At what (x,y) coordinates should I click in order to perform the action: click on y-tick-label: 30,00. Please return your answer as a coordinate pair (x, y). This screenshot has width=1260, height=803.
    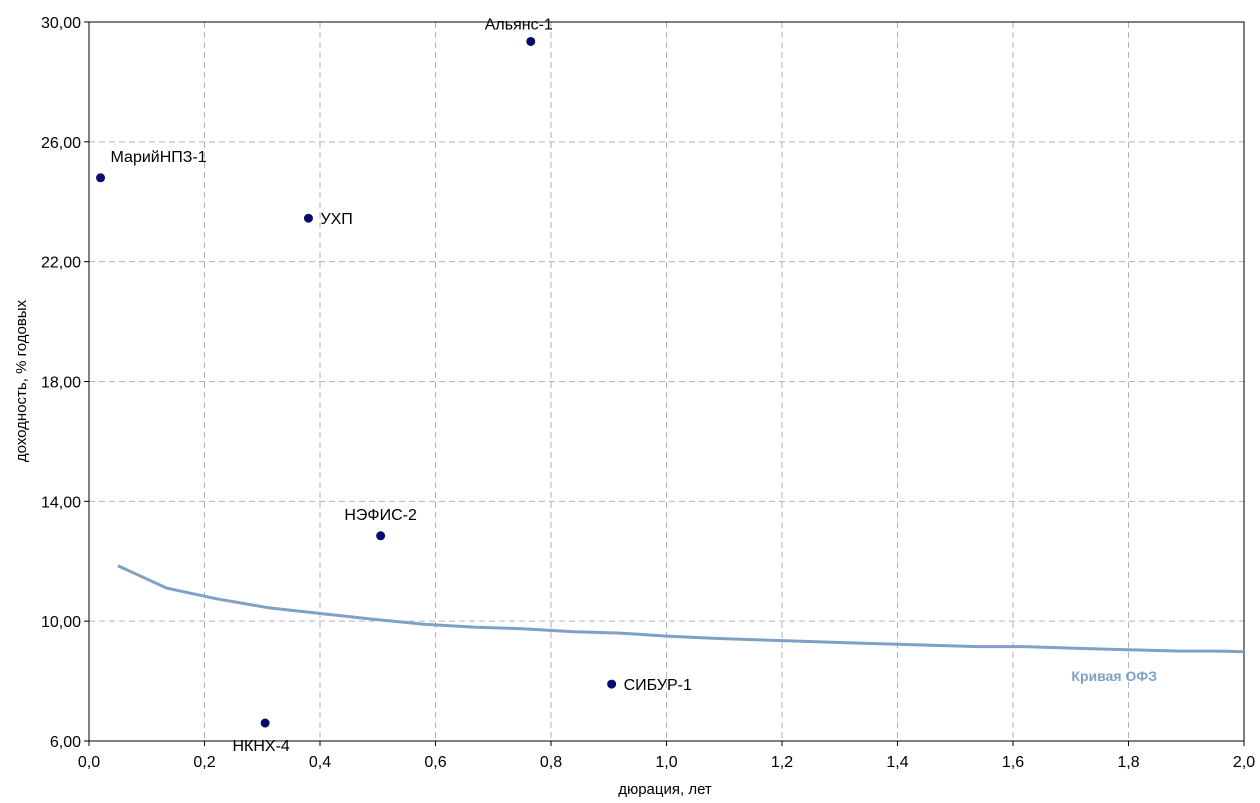
    Looking at the image, I should click on (61, 23).